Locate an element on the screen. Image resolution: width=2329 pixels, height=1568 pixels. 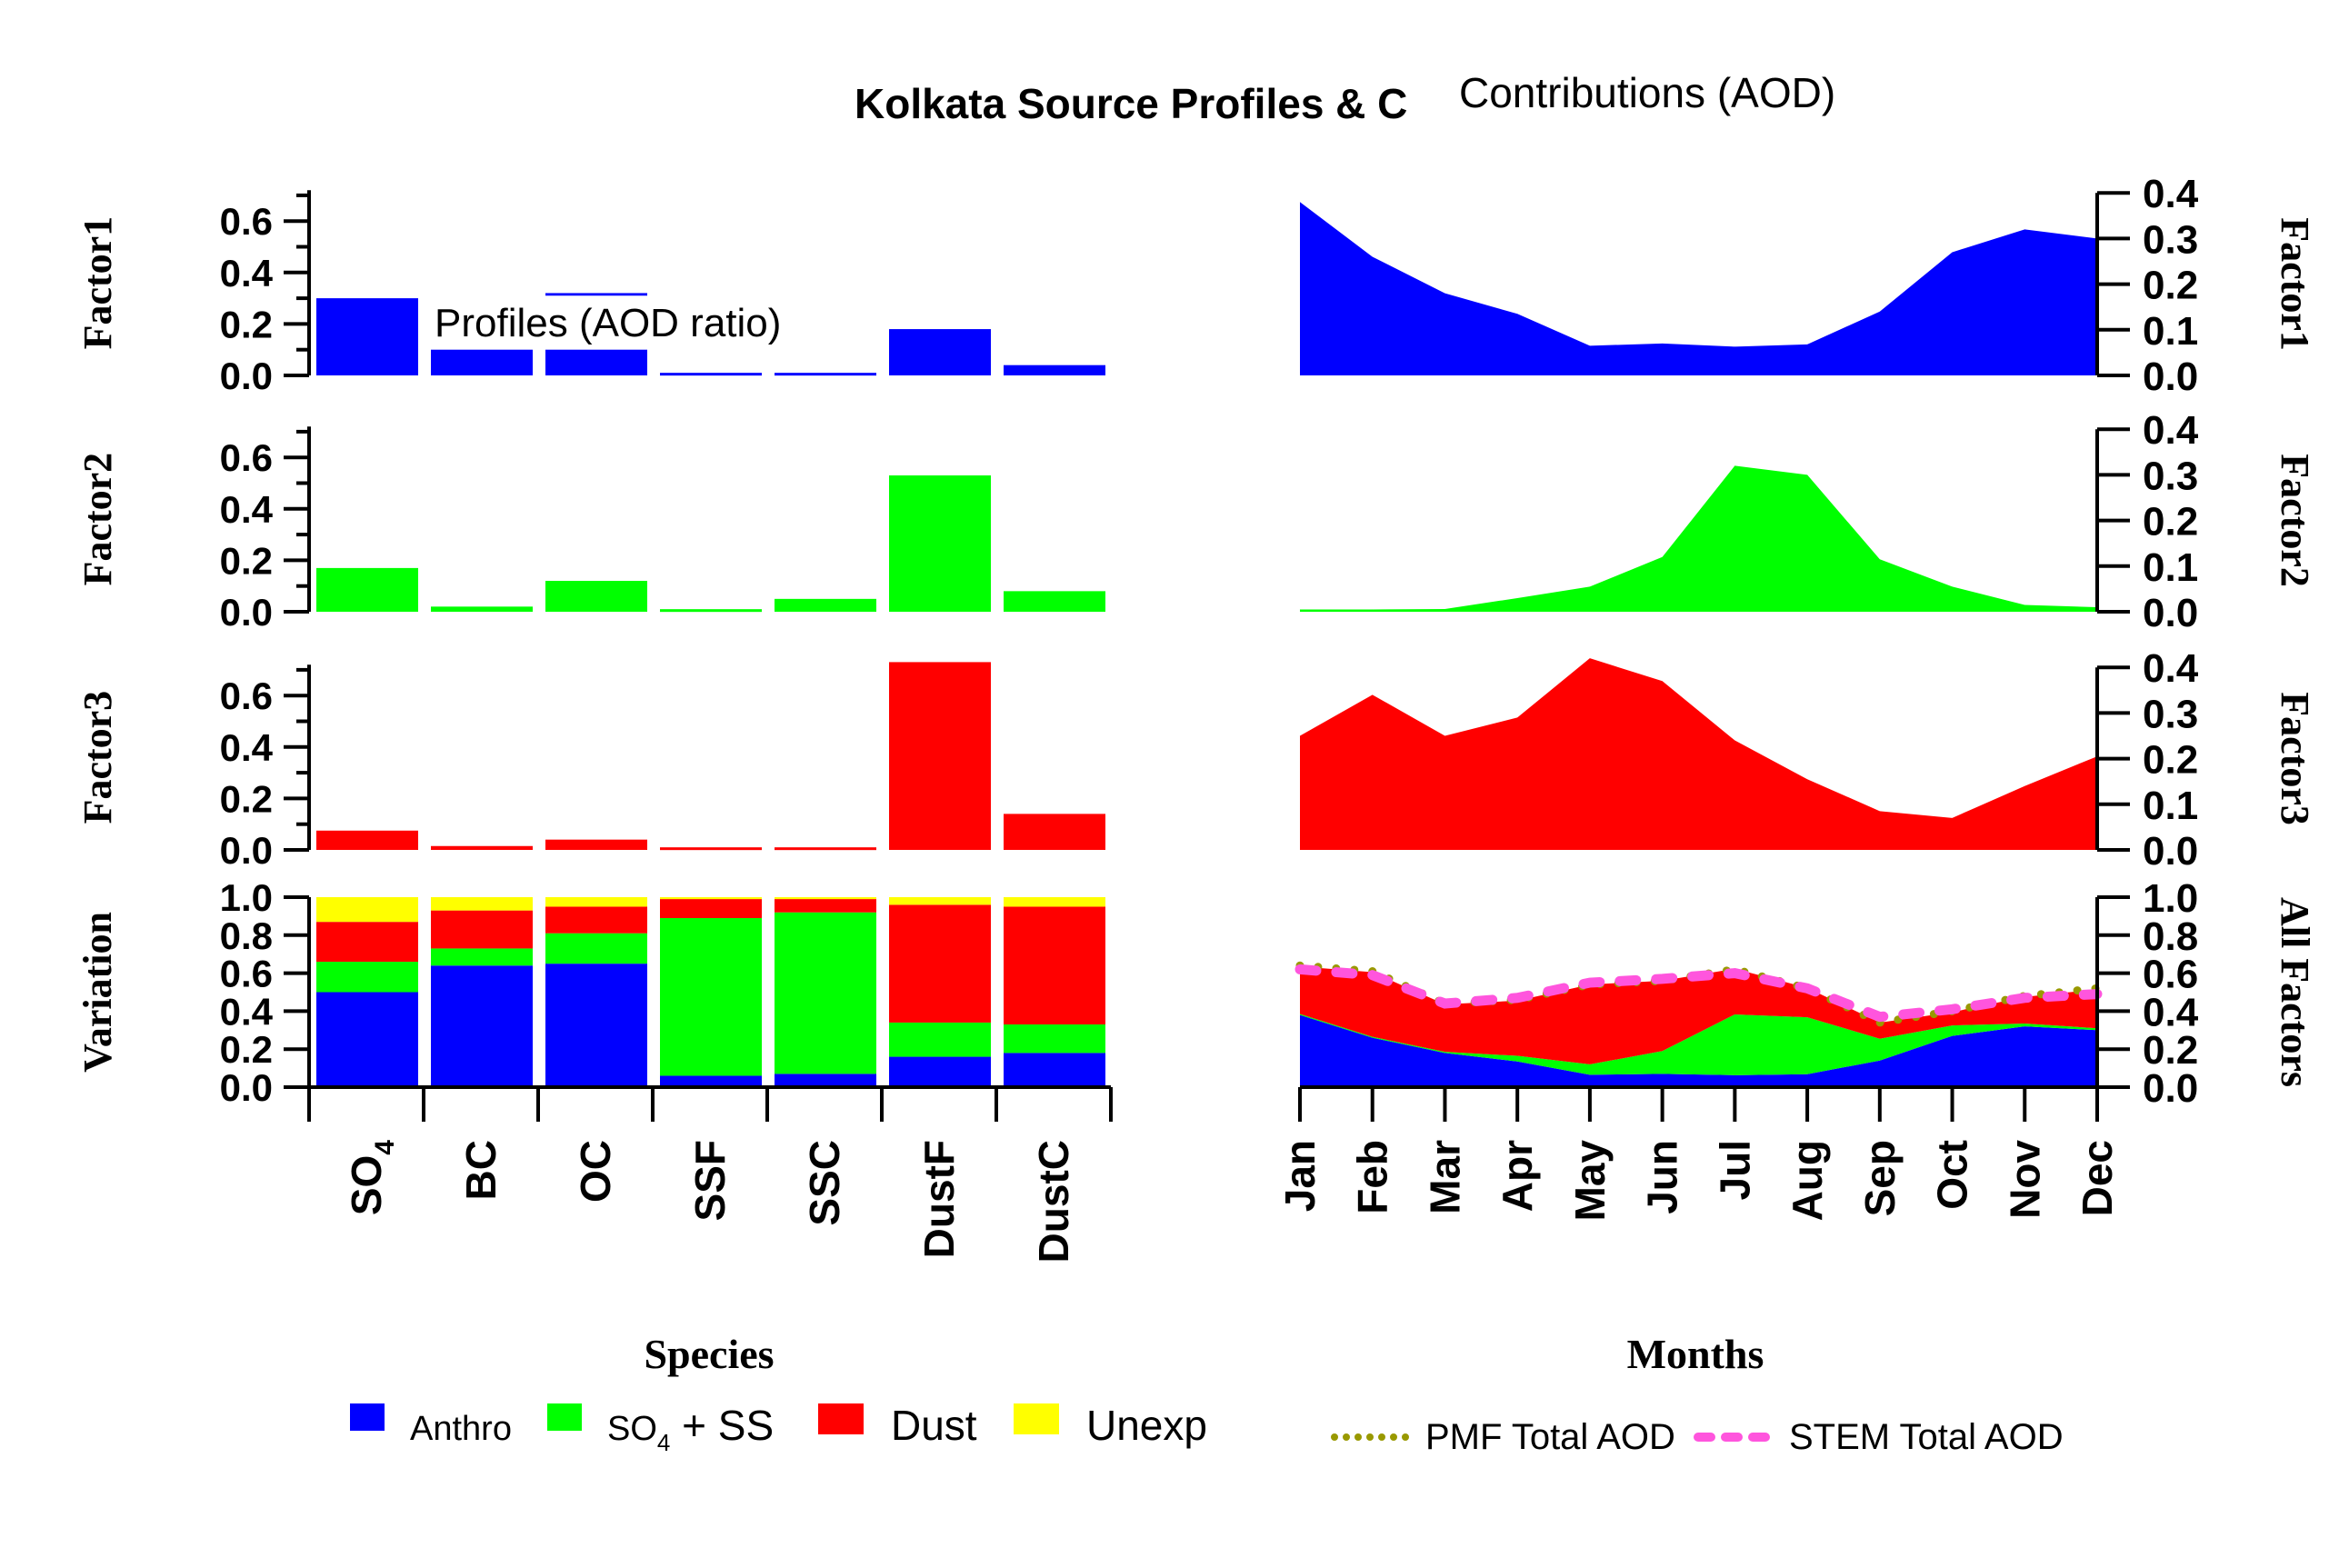
y-tick-label: 0.3 is located at coordinates (2170, 476).